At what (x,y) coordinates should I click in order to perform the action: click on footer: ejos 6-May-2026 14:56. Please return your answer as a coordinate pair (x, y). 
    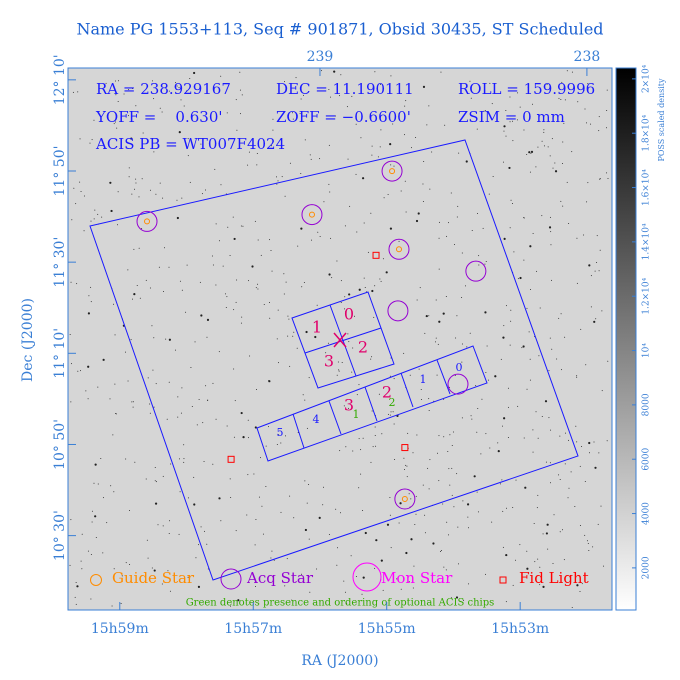
    Looking at the image, I should click on (618, 670).